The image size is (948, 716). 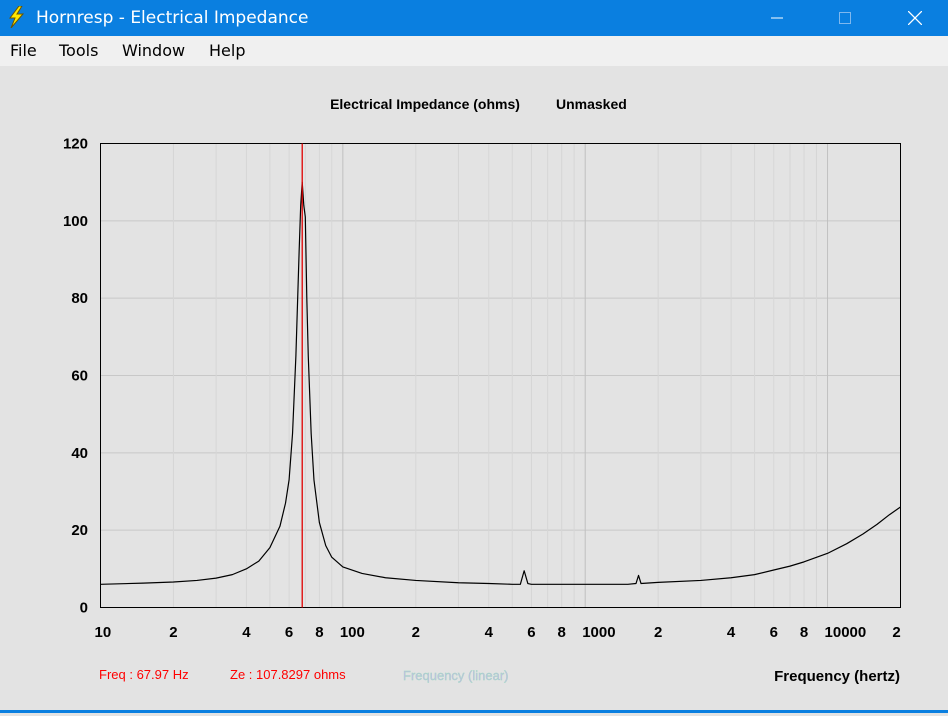 What do you see at coordinates (456, 675) in the screenshot?
I see `frequency-scale-hint: Frequency (linear)` at bounding box center [456, 675].